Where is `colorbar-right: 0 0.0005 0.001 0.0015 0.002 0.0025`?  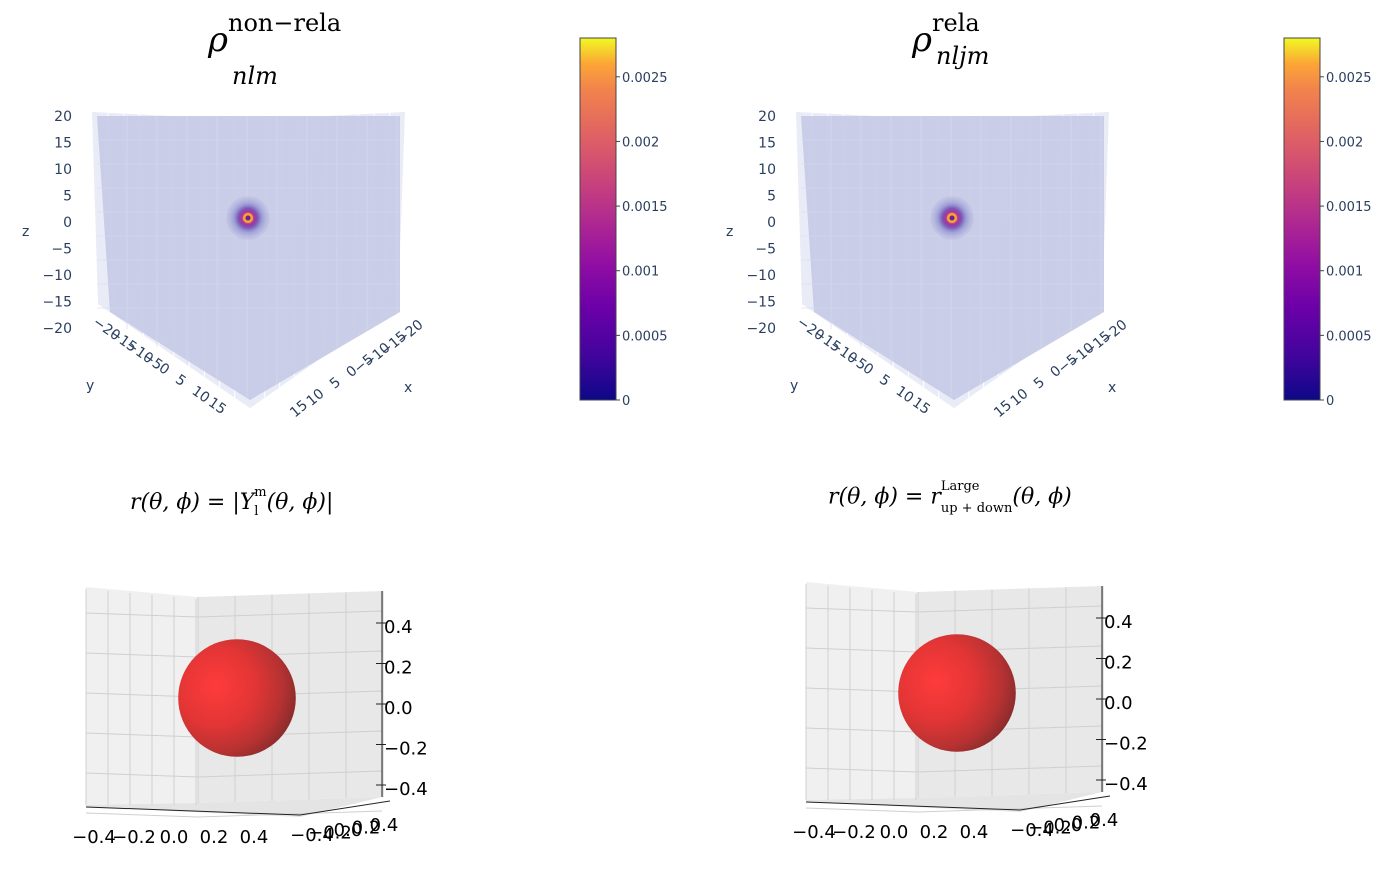
colorbar-right: 0 0.0005 0.001 0.0015 0.002 0.0025 is located at coordinates (1327, 223).